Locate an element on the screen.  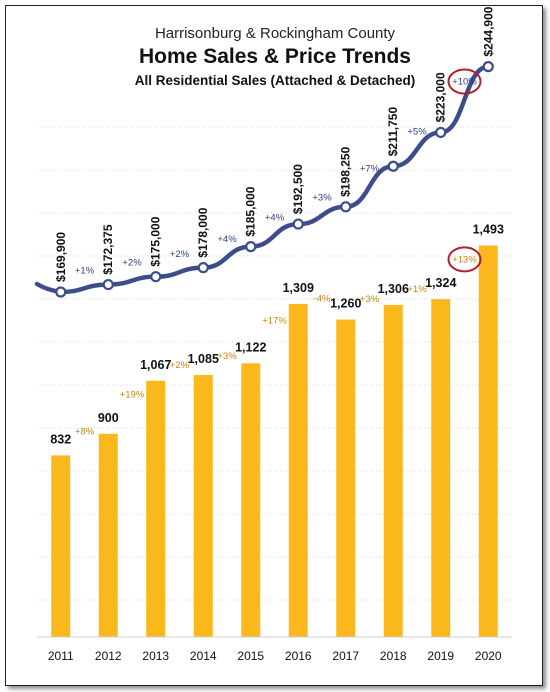
bar-value-label: 1,493 is located at coordinates (488, 230).